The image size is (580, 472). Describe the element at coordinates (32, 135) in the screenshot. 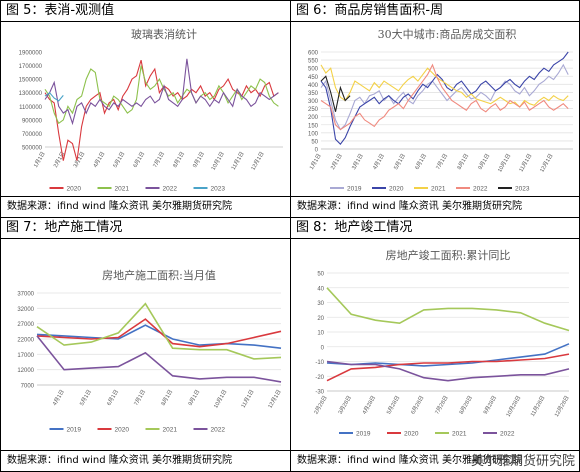

I see `y-tick-label: 700000` at that location.